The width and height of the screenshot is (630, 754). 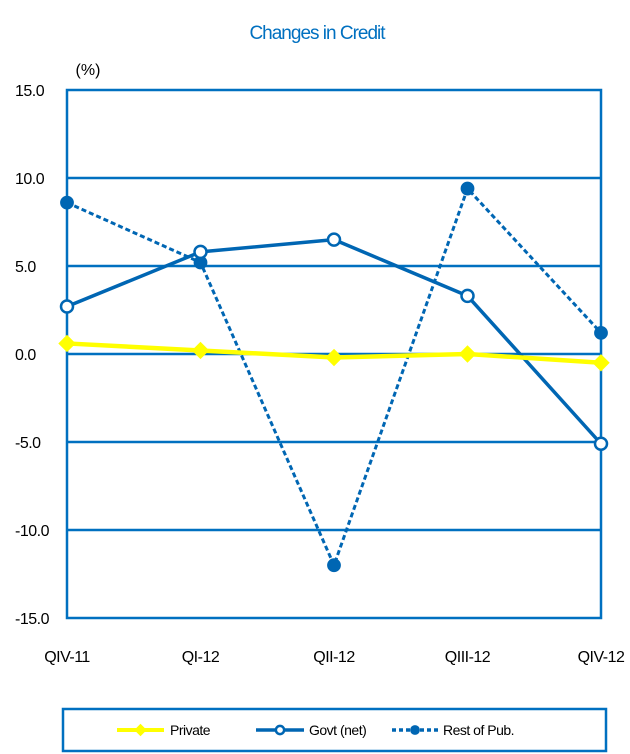 I want to click on y-tick-label: -5.0, so click(x=28, y=443).